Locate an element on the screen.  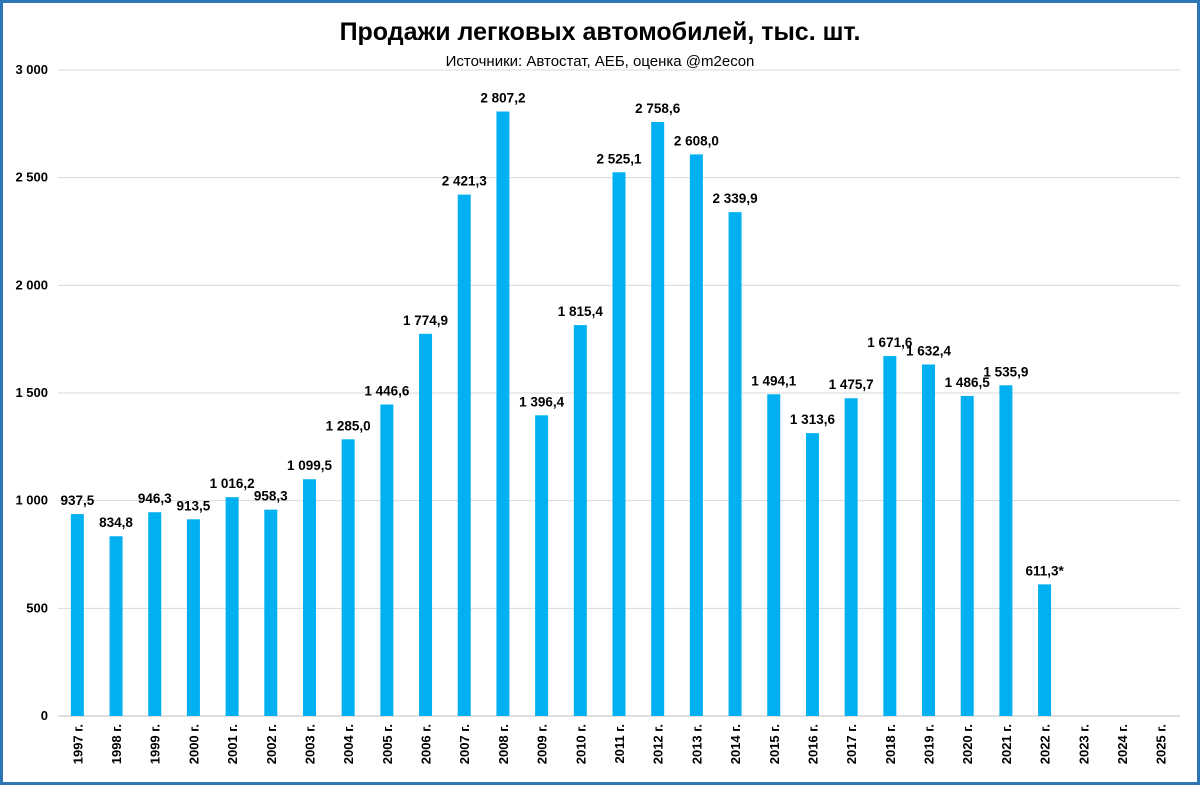
x-tick-label: 1998 г. is located at coordinates (116, 744).